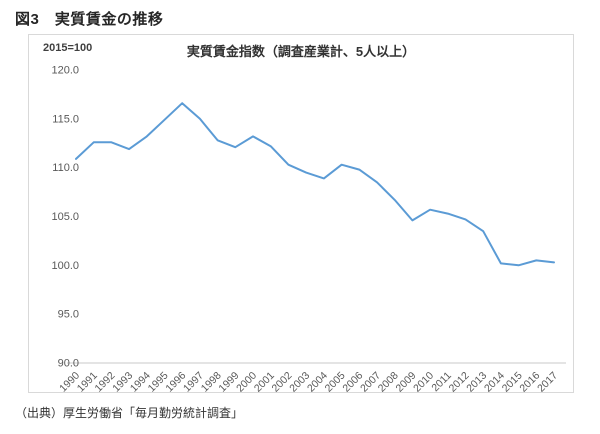 This screenshot has width=600, height=434. I want to click on chart-title: 実質賃金指数（調査産業計、5人以上）, so click(301, 51).